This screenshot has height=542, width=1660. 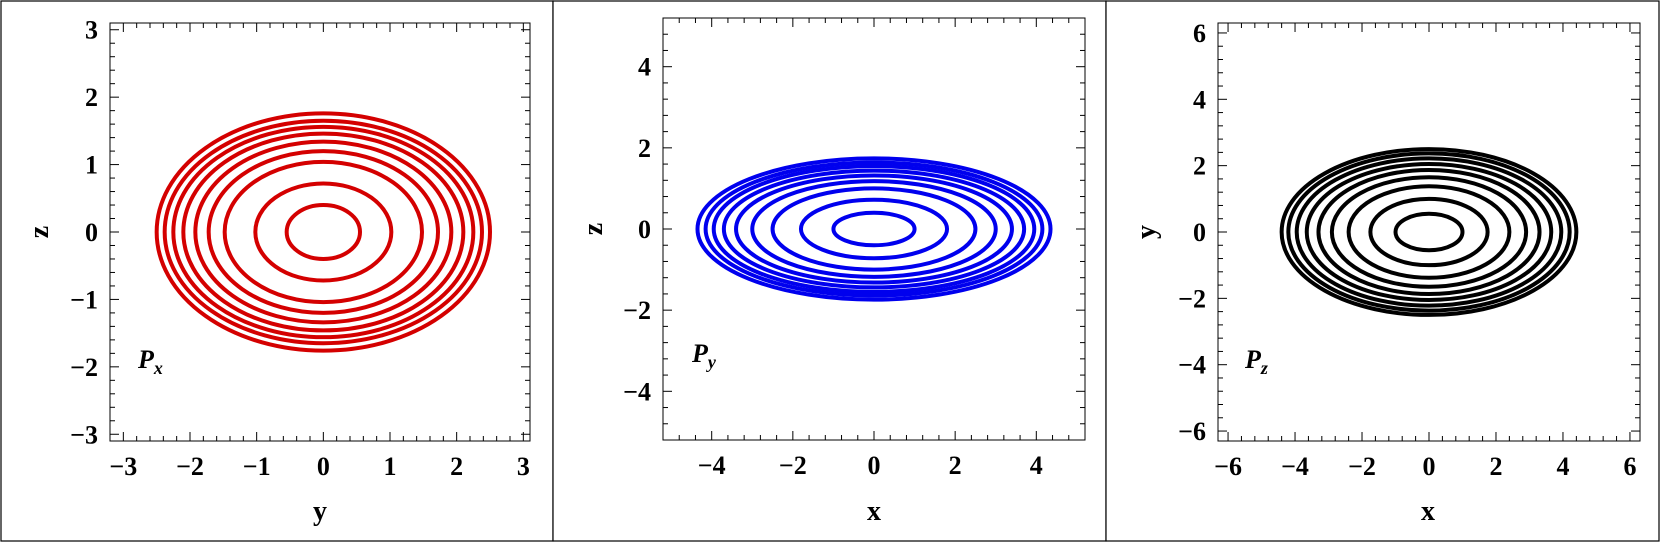 I want to click on panel-pz-y-tick-label: 2, so click(x=1199, y=166).